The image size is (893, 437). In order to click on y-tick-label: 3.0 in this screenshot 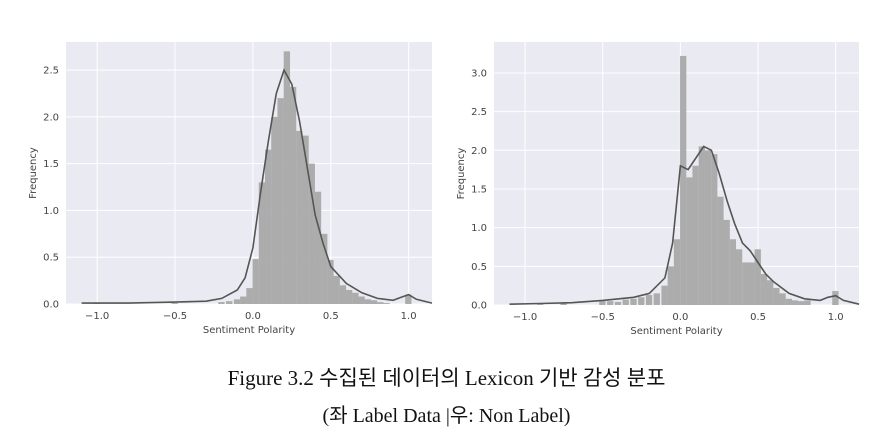, I will do `click(479, 73)`.